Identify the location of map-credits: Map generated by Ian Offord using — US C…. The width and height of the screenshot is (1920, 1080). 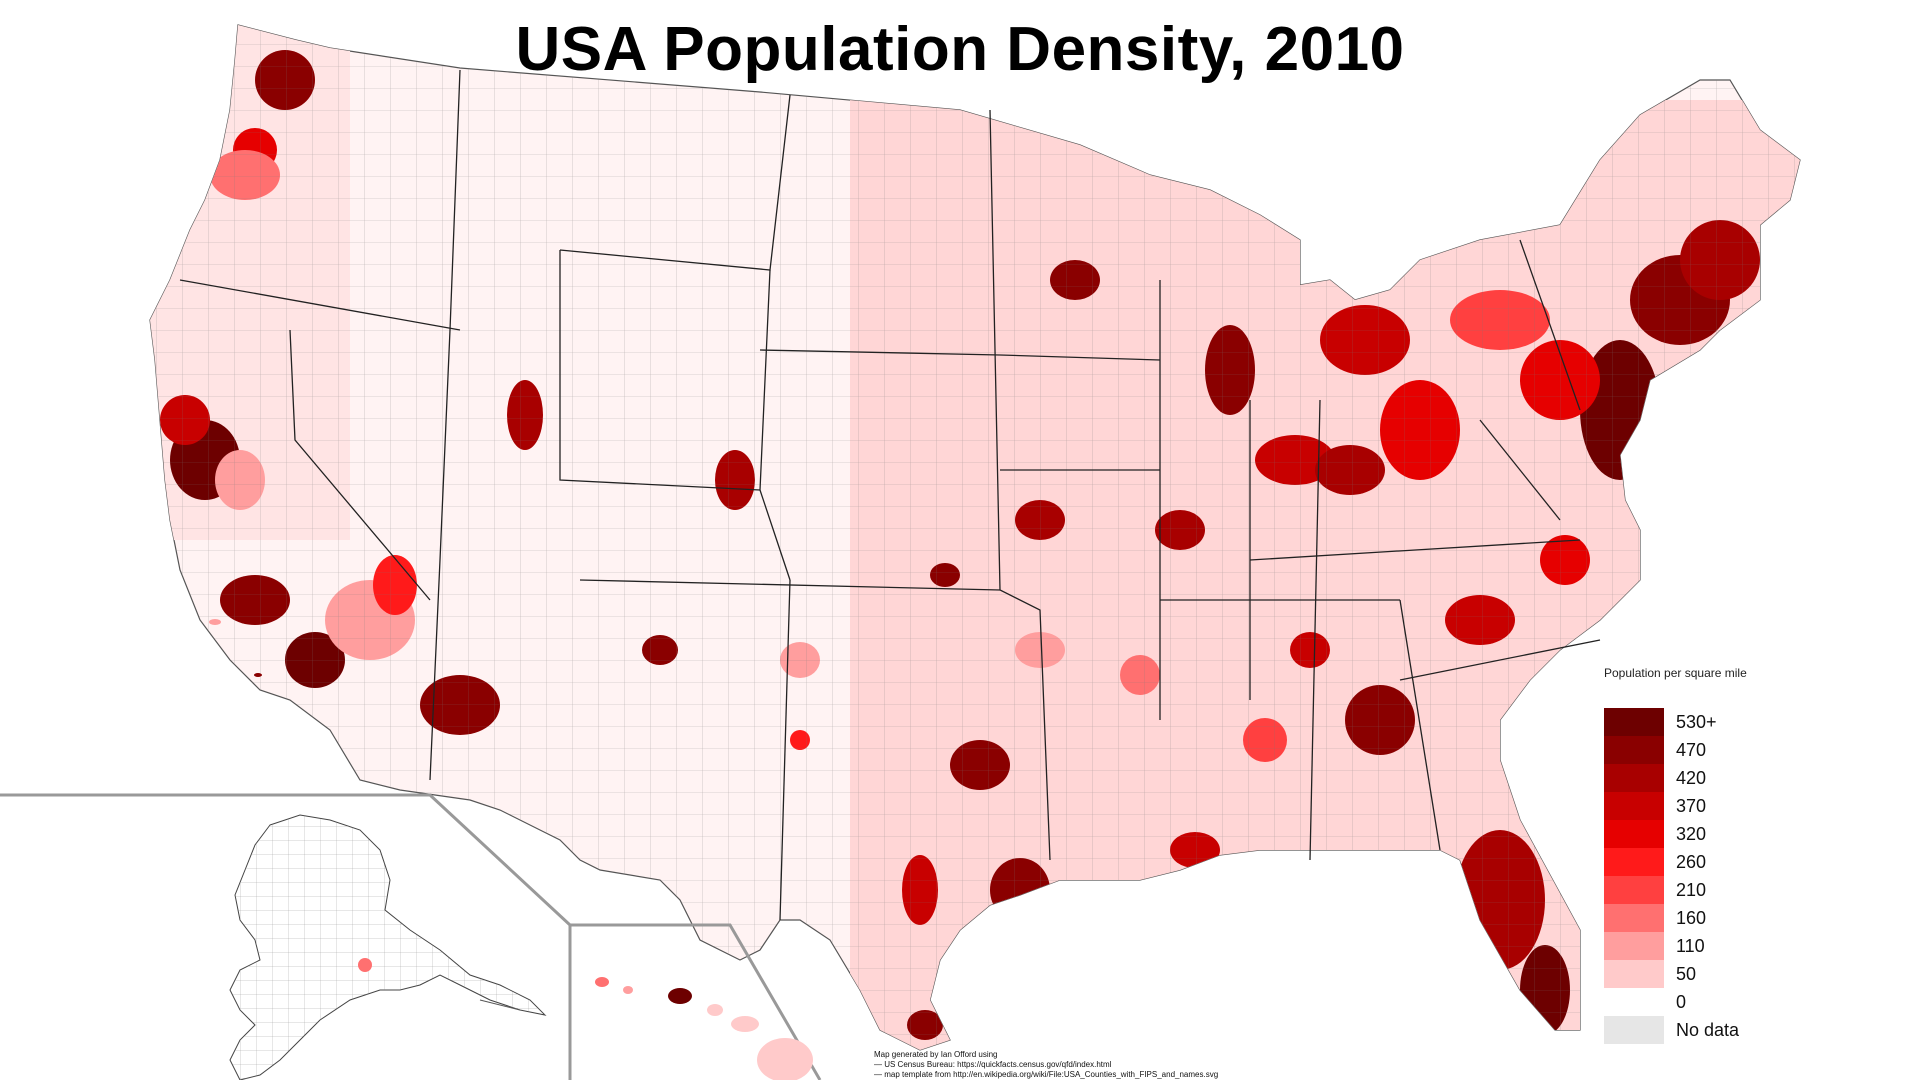
(1046, 1065).